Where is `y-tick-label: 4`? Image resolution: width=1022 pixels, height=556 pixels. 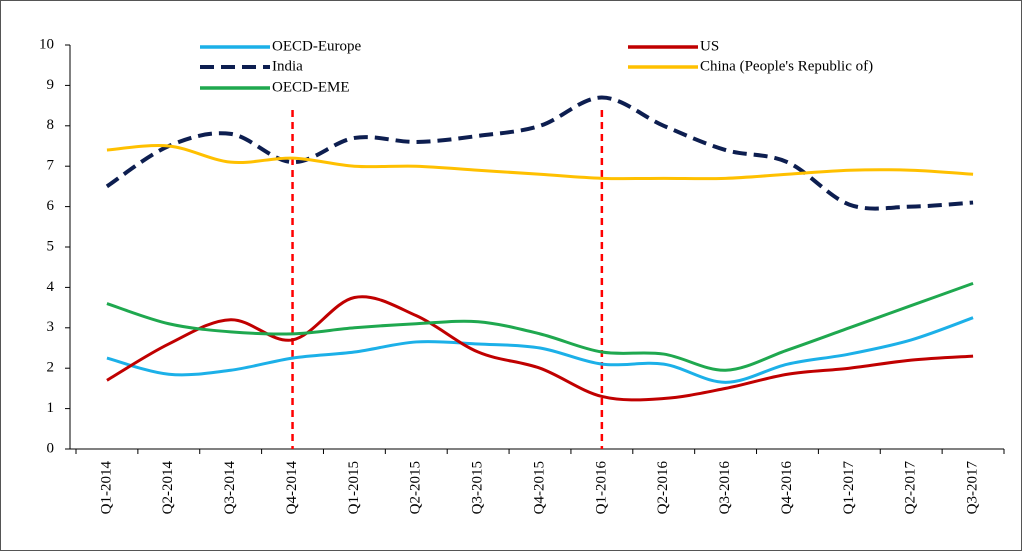 y-tick-label: 4 is located at coordinates (51, 287).